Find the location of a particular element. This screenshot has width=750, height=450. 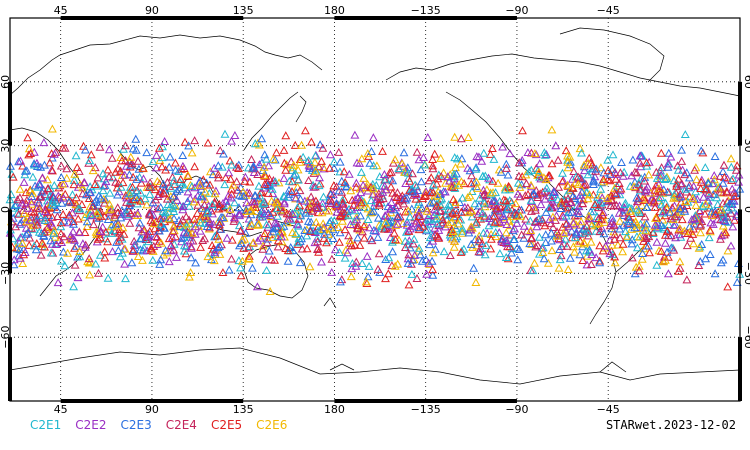

legend: C2E1 C2E2 C2E3 C2E4 C2E5 C2E6 is located at coordinates (158, 425).